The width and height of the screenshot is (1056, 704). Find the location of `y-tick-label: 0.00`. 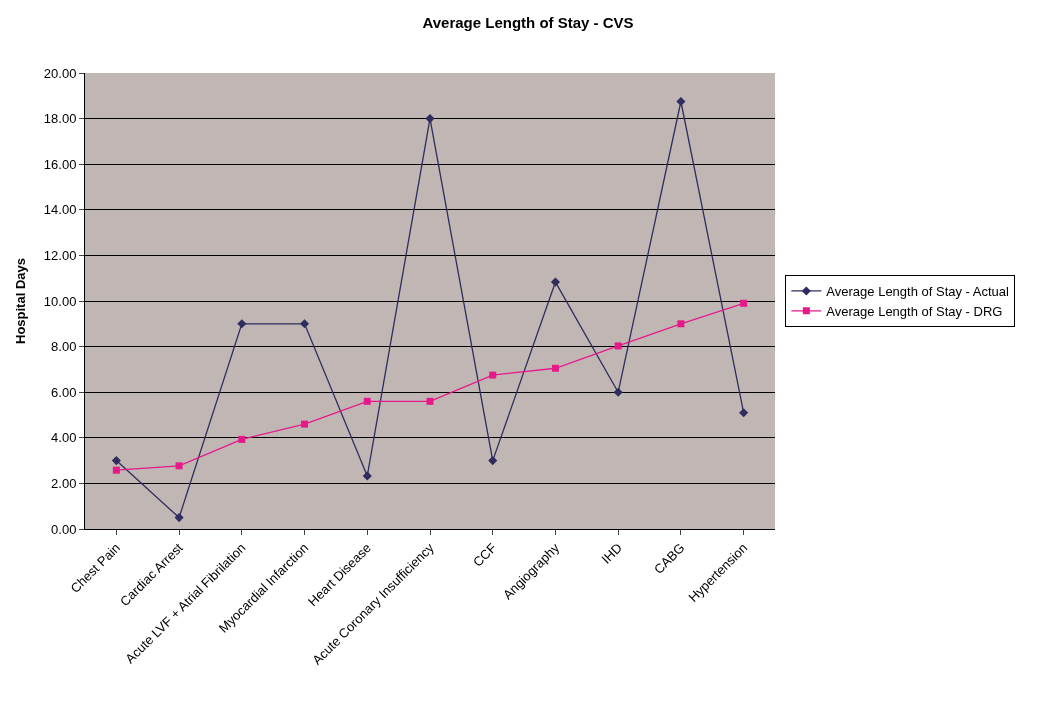

y-tick-label: 0.00 is located at coordinates (64, 529).